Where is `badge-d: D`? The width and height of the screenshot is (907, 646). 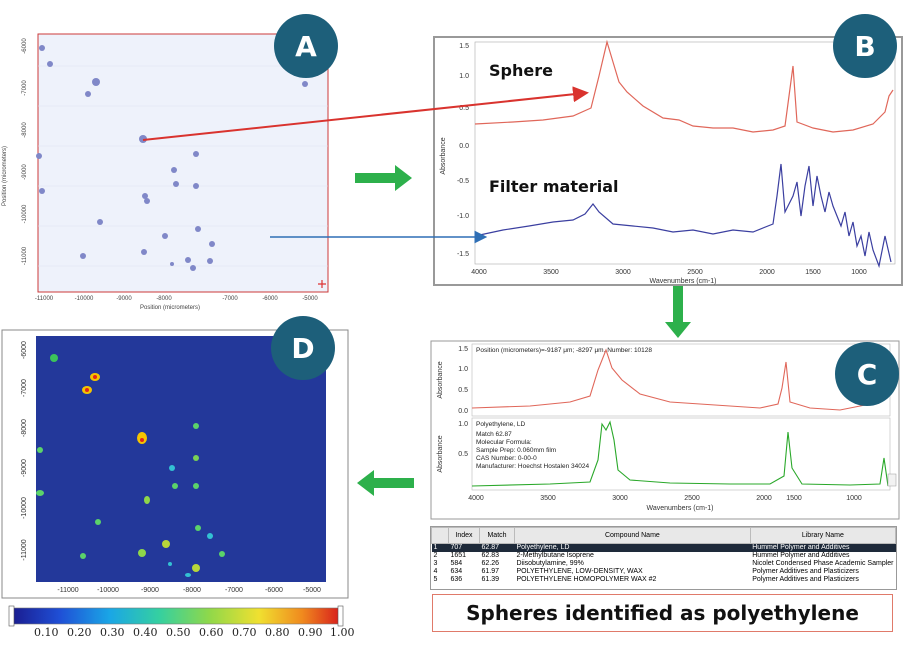 badge-d: D is located at coordinates (303, 348).